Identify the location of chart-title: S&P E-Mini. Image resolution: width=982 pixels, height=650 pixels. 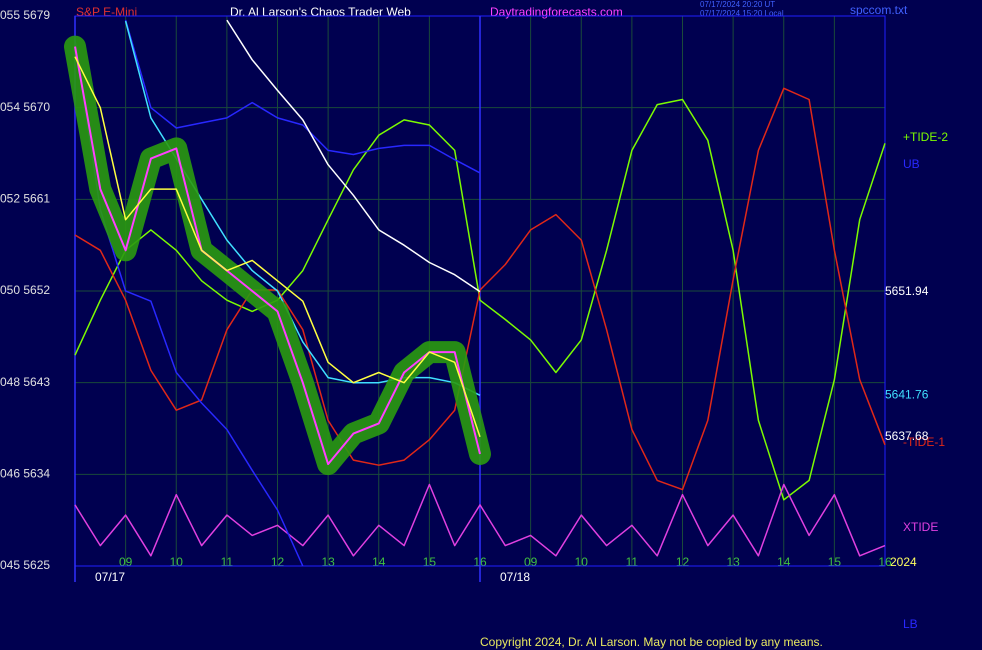
(106, 12).